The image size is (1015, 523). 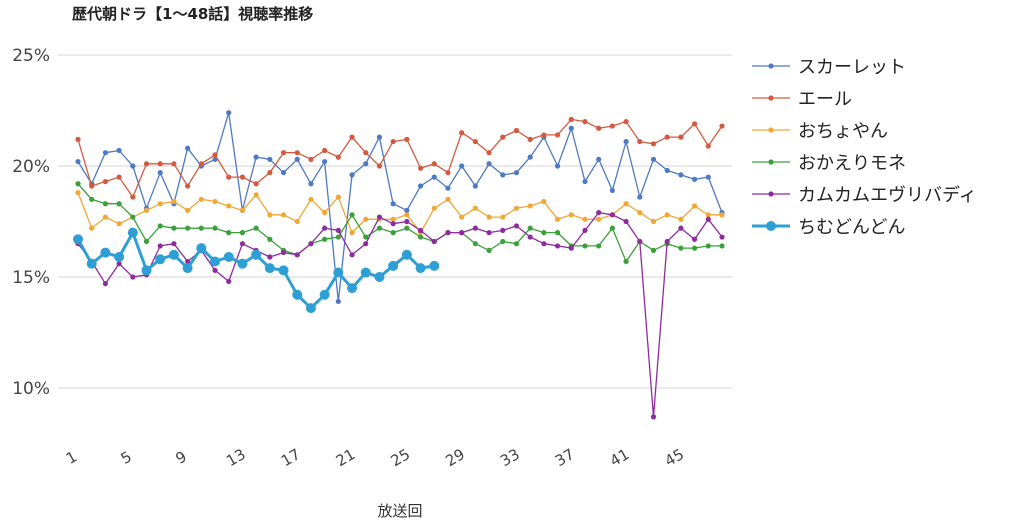 I want to click on x-tick-label: 17, so click(x=291, y=457).